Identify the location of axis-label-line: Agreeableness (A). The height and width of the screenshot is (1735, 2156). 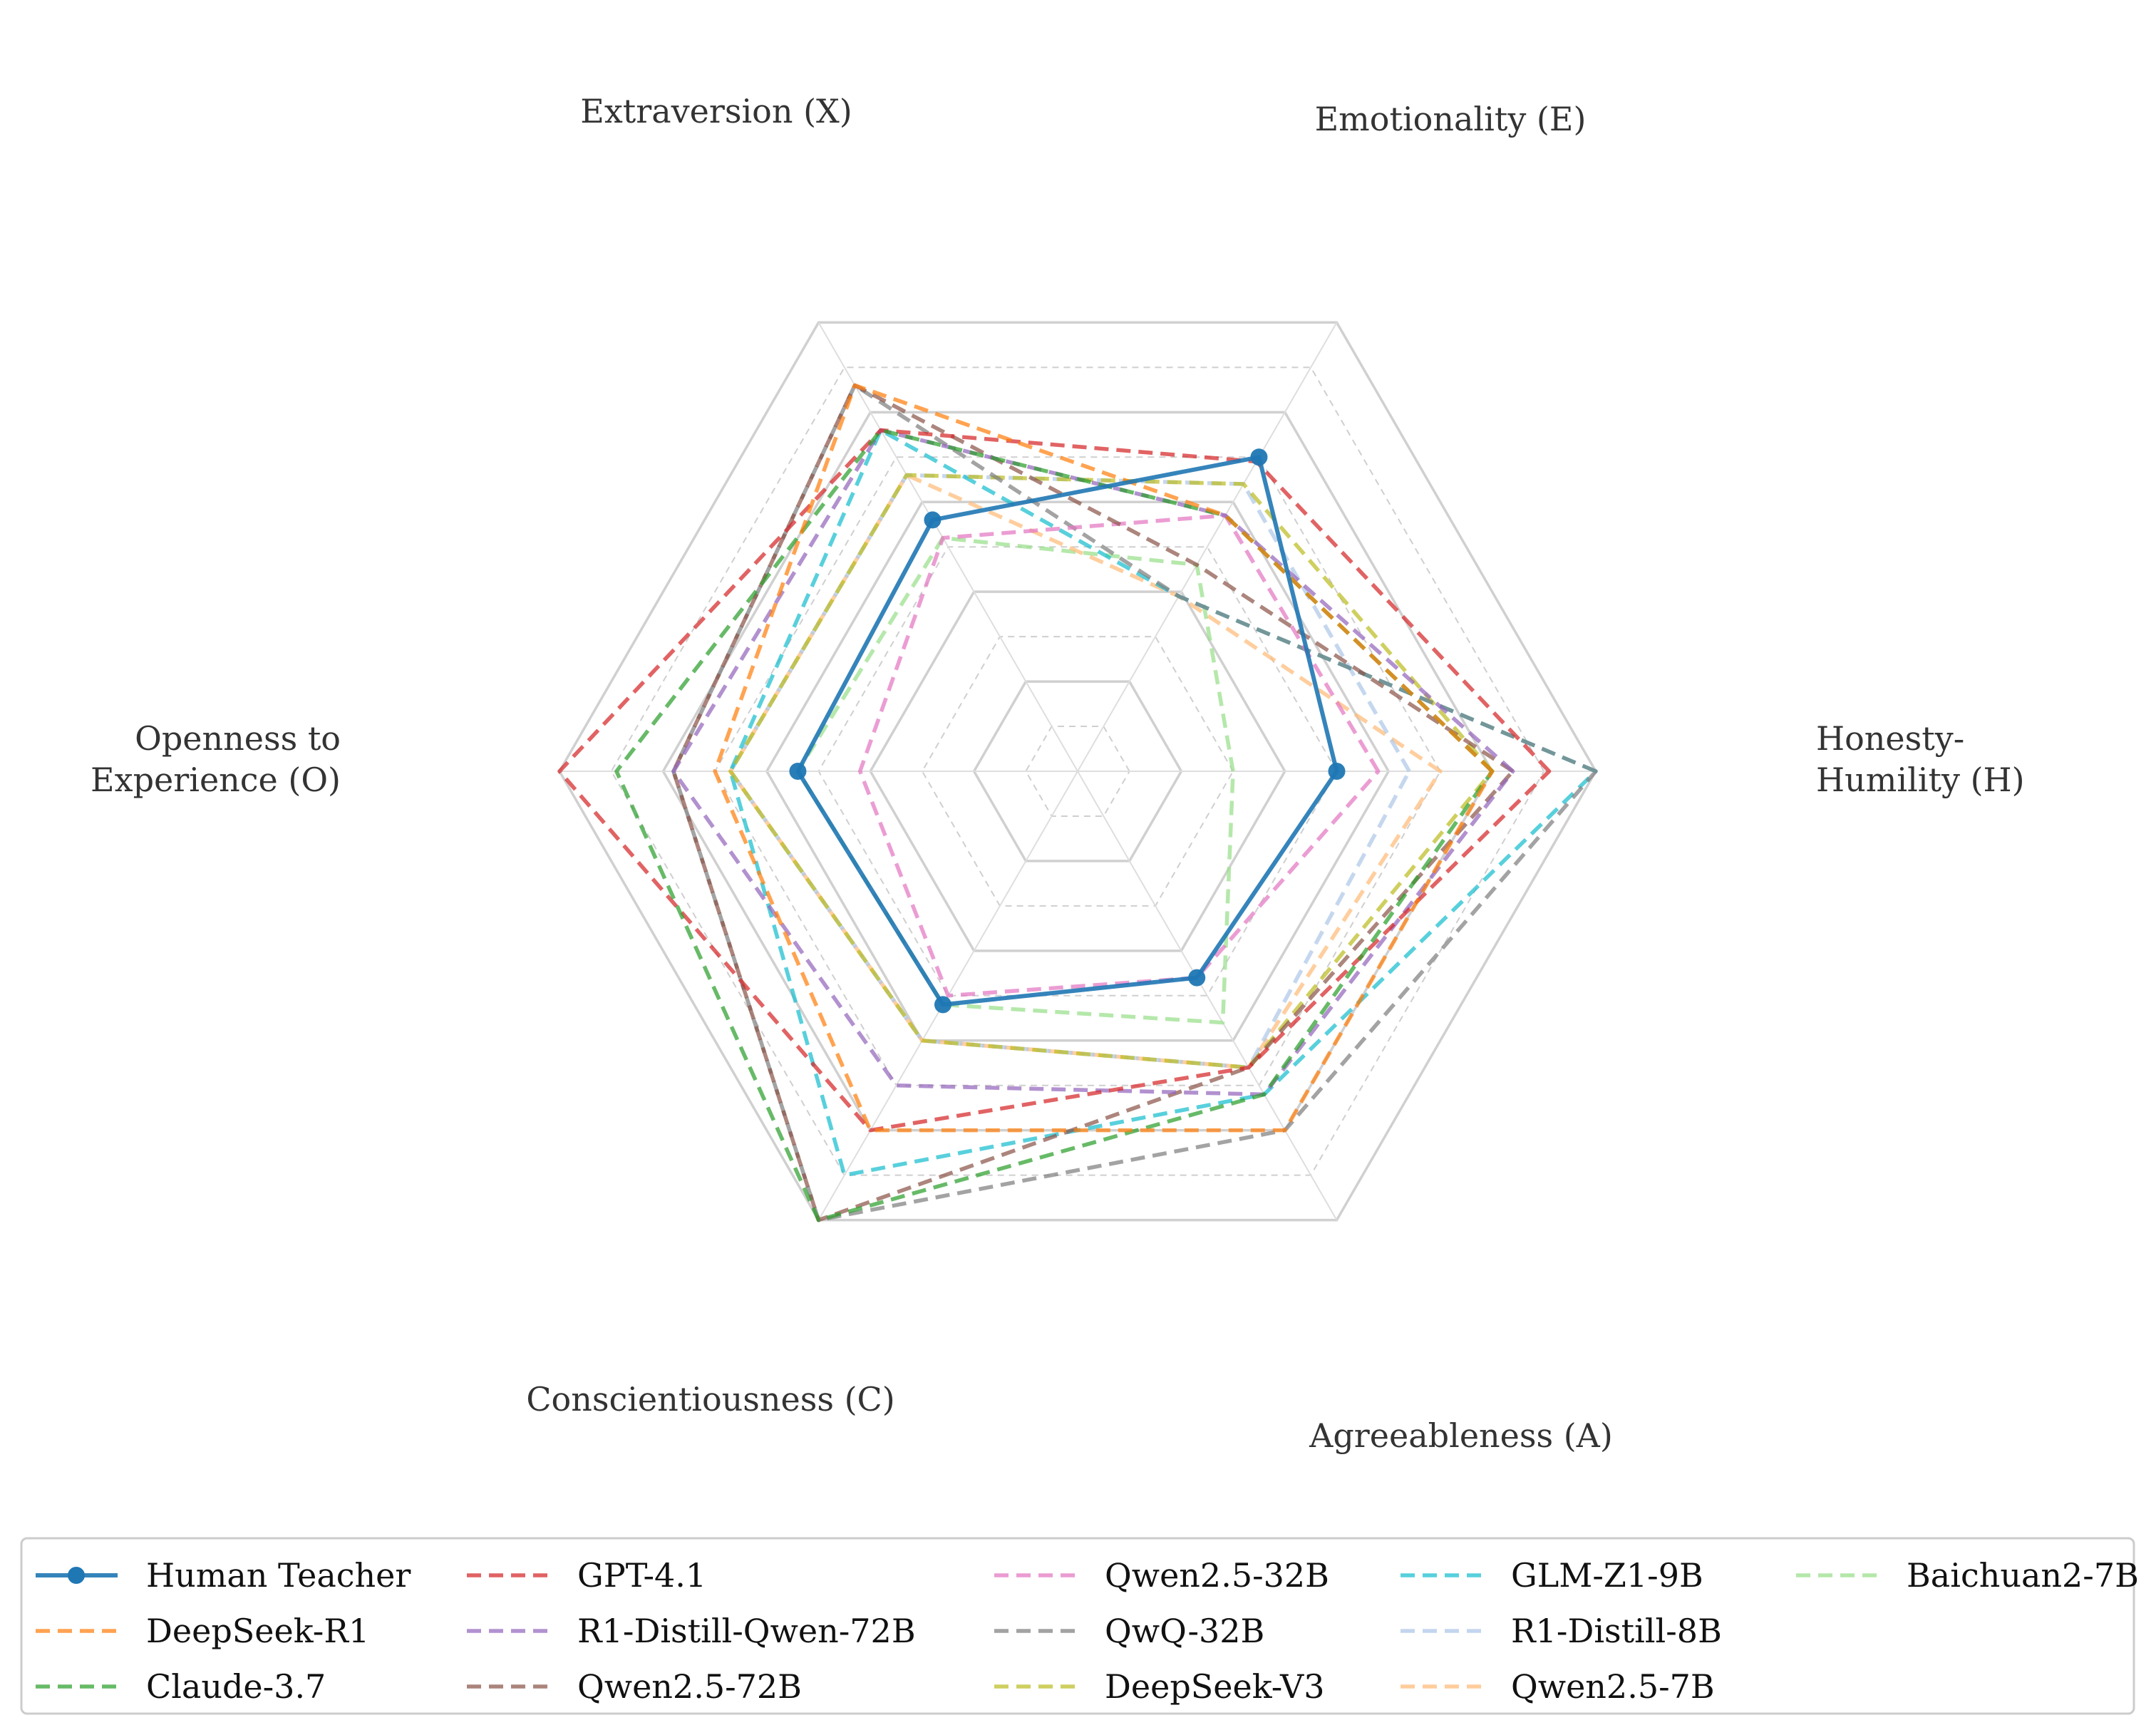
(1461, 1436).